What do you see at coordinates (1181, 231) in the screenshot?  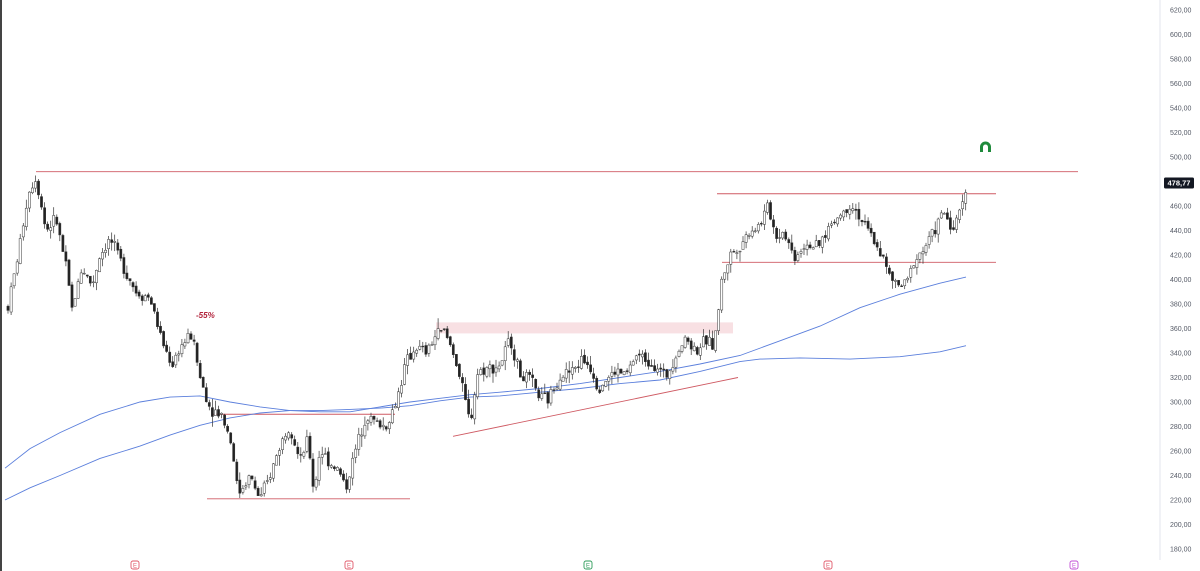 I see `price-axis-tick: 440,00` at bounding box center [1181, 231].